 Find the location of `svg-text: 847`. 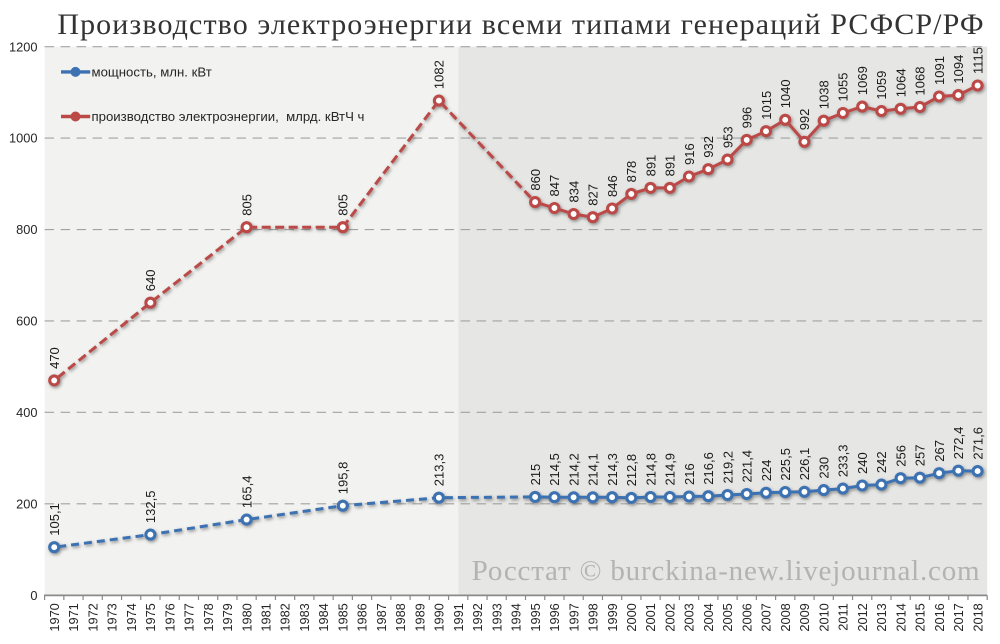

svg-text: 847 is located at coordinates (554, 186).